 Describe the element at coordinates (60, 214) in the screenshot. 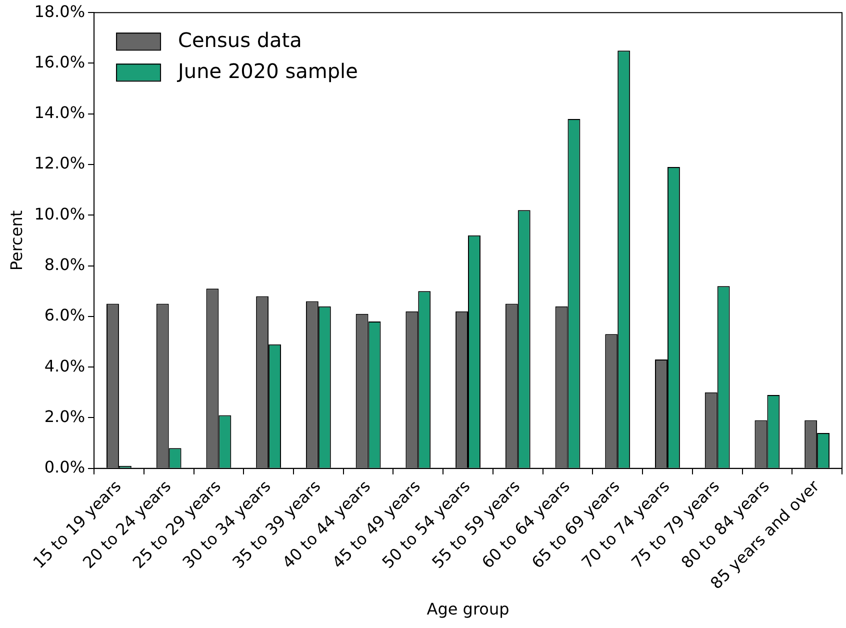

I see `y-tick-label: 10.0%` at that location.